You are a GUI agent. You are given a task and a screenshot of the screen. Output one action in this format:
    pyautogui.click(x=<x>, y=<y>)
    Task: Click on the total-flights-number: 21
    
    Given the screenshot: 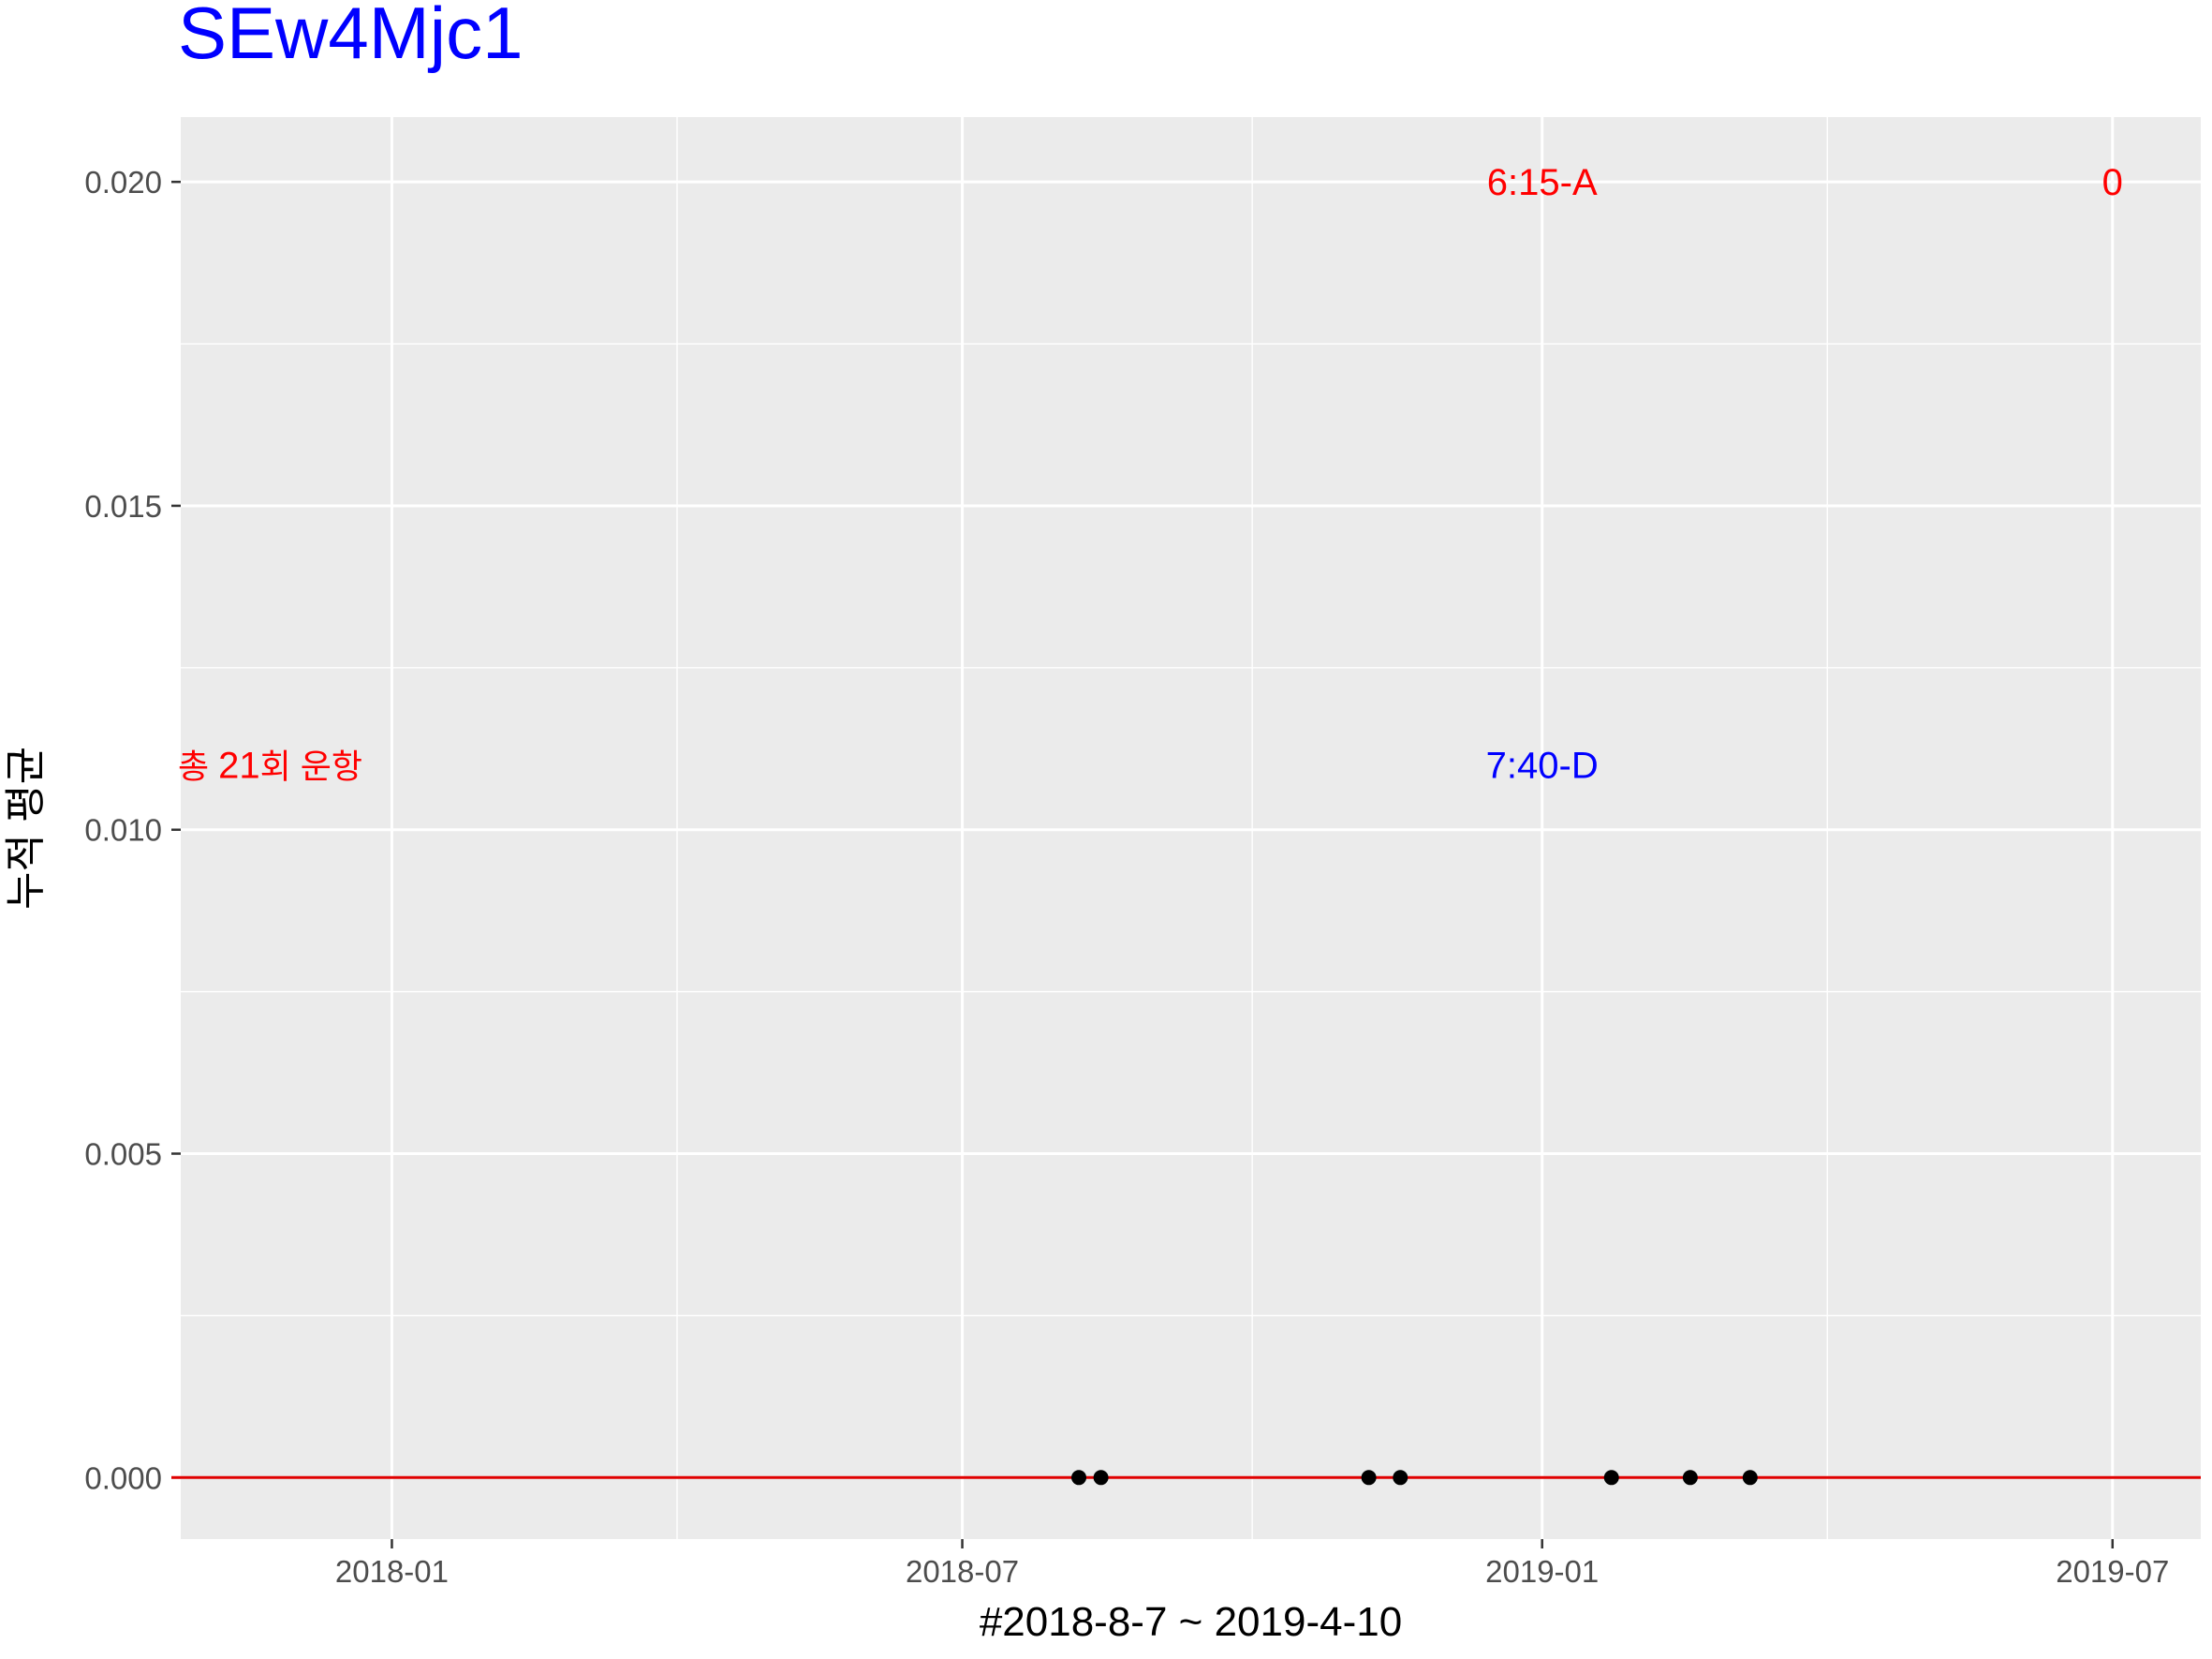 What is the action you would take?
    pyautogui.click(x=239, y=766)
    